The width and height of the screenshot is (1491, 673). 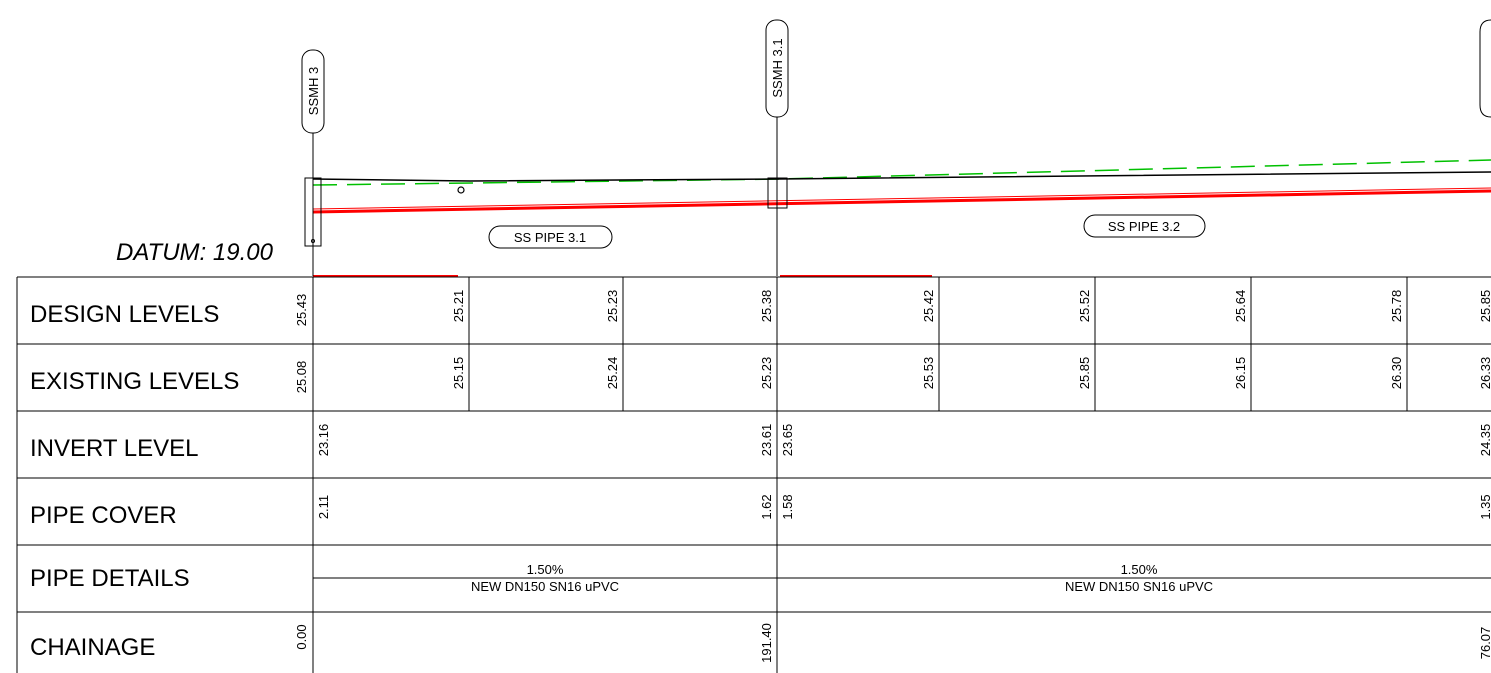 What do you see at coordinates (1396, 373) in the screenshot?
I see `existing-level-value: 26.30` at bounding box center [1396, 373].